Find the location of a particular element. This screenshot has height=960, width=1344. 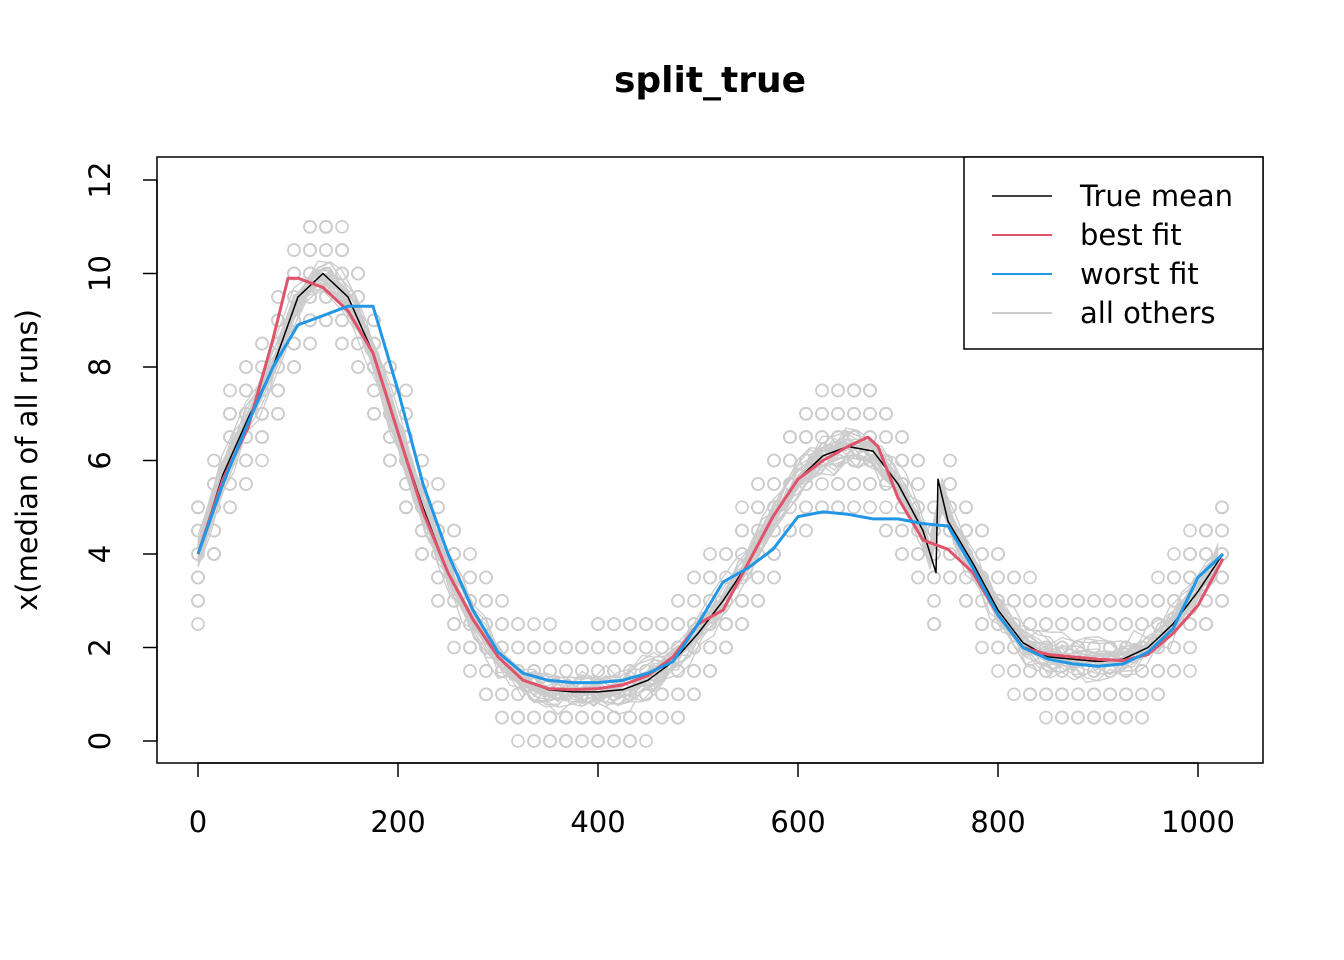

y-tick-label: 10 is located at coordinates (100, 273).